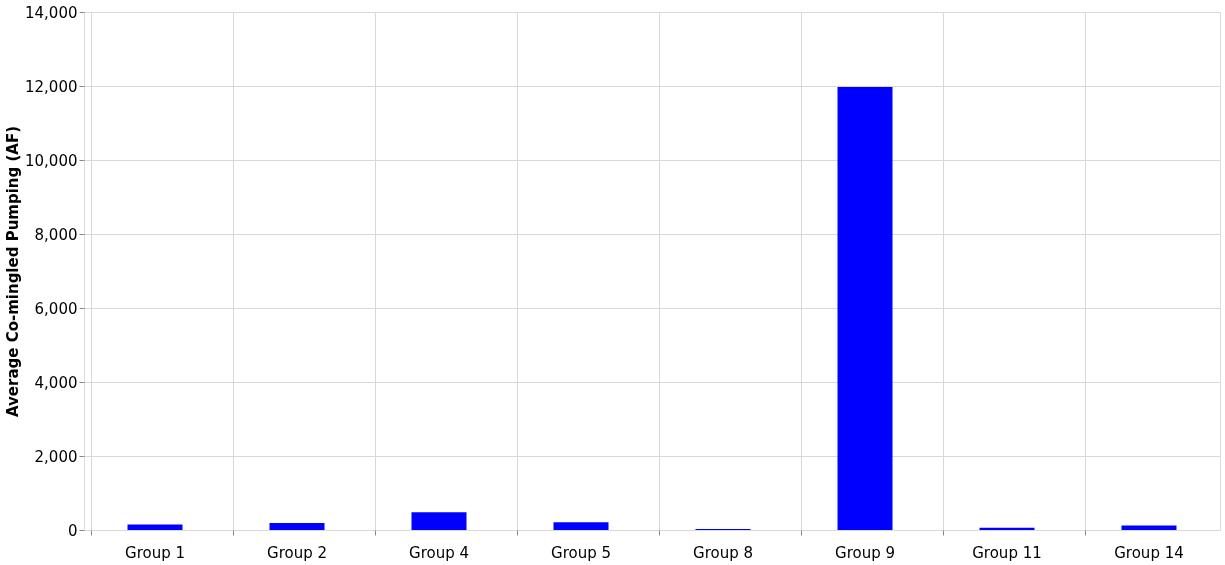 The image size is (1225, 565). What do you see at coordinates (56, 308) in the screenshot?
I see `y-tick-label: 6,000` at bounding box center [56, 308].